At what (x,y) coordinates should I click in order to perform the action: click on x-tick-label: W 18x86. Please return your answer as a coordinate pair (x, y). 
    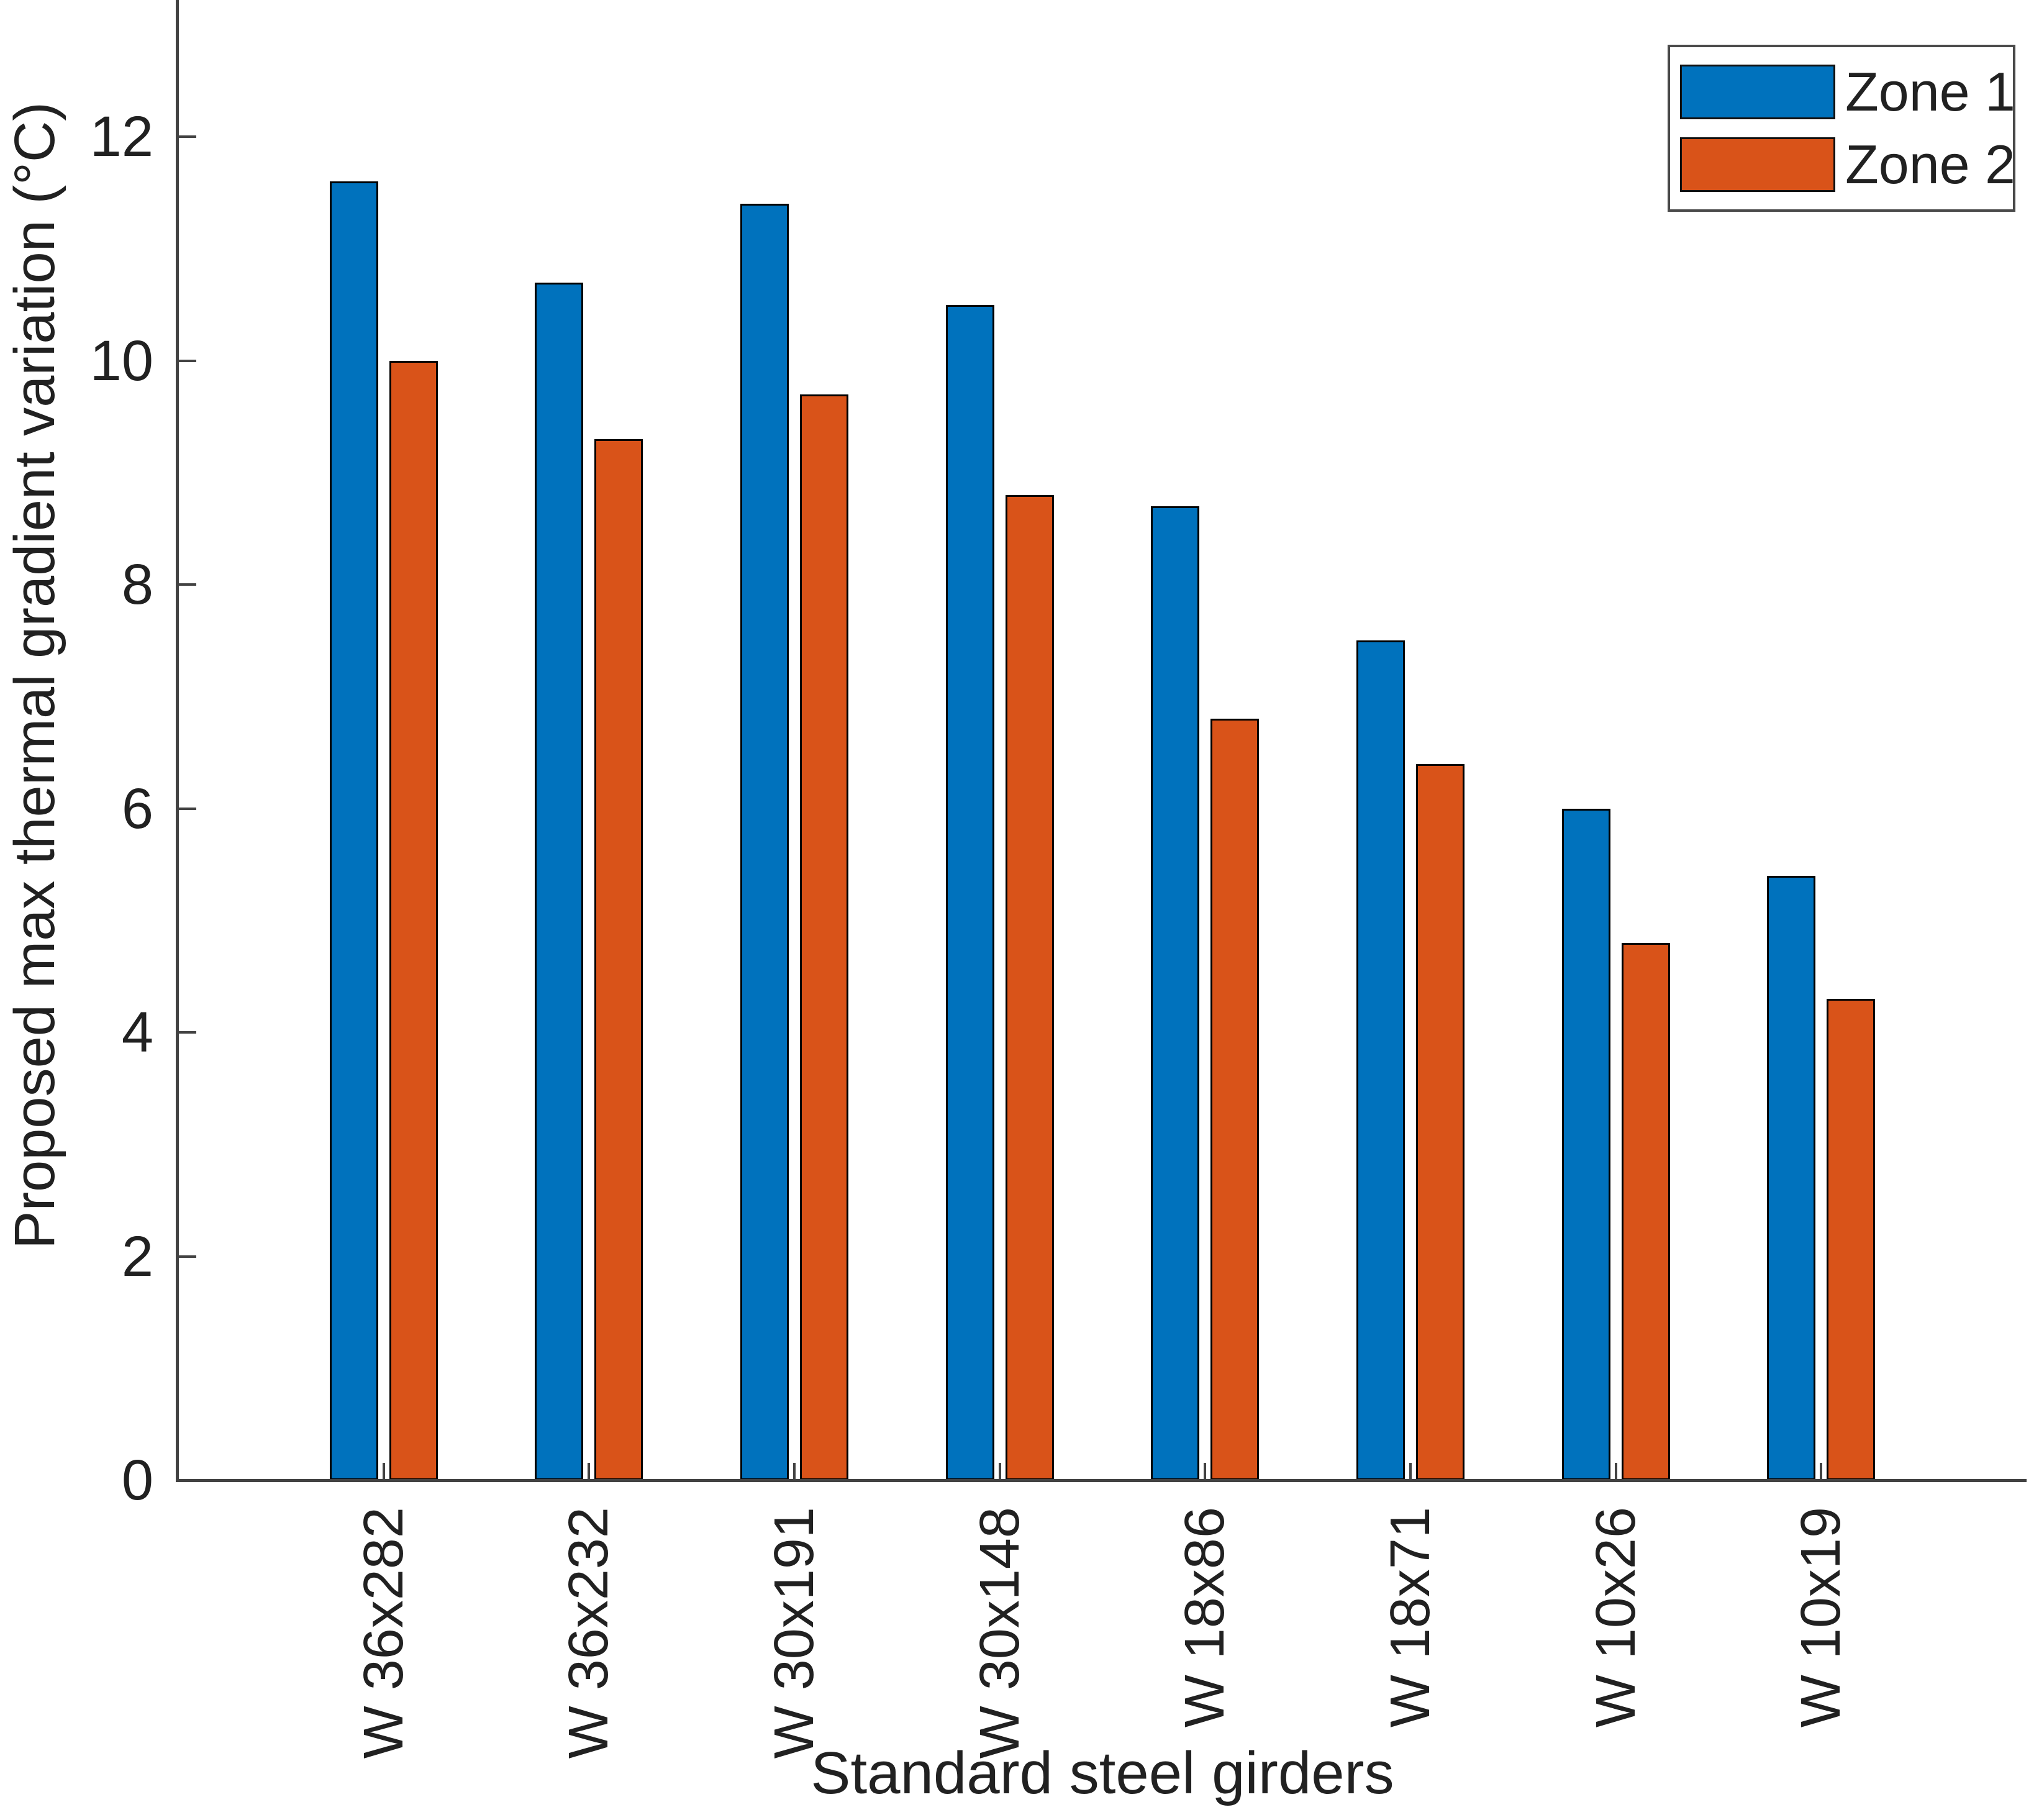
    Looking at the image, I should click on (1205, 1617).